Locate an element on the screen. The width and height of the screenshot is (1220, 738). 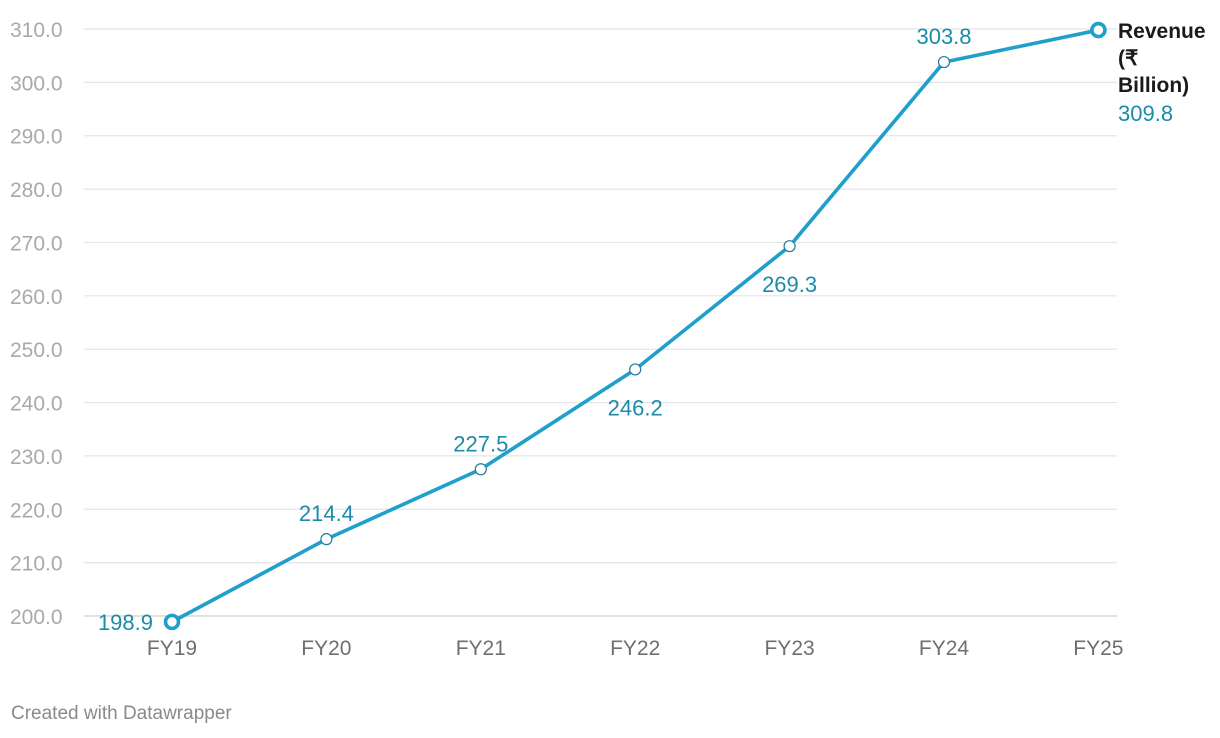
y-tick-label: 210.0 is located at coordinates (36, 564).